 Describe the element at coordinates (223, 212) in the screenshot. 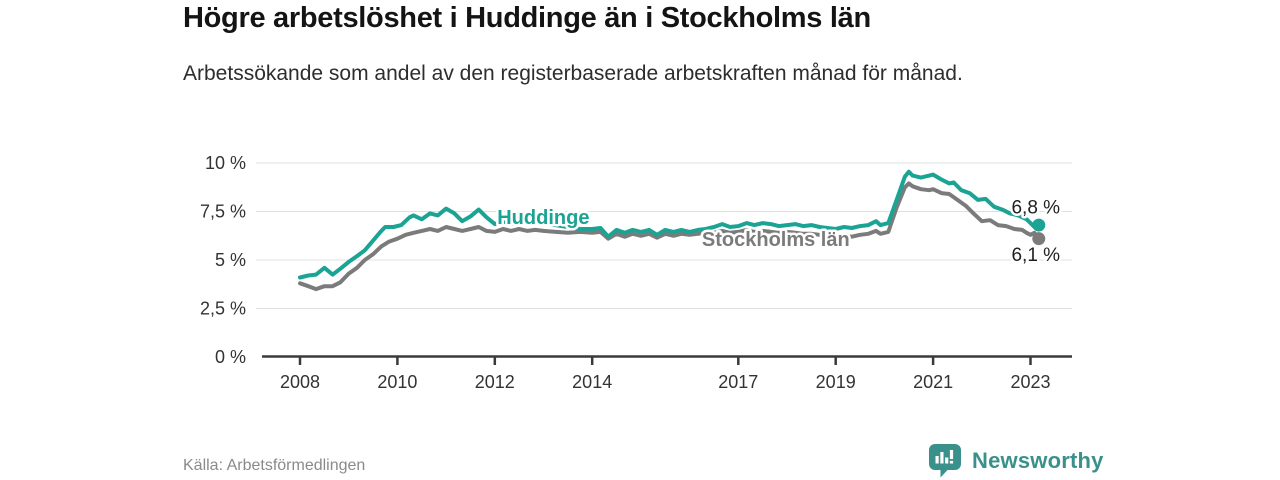

I see `y-tick-label: 7,5 %` at that location.